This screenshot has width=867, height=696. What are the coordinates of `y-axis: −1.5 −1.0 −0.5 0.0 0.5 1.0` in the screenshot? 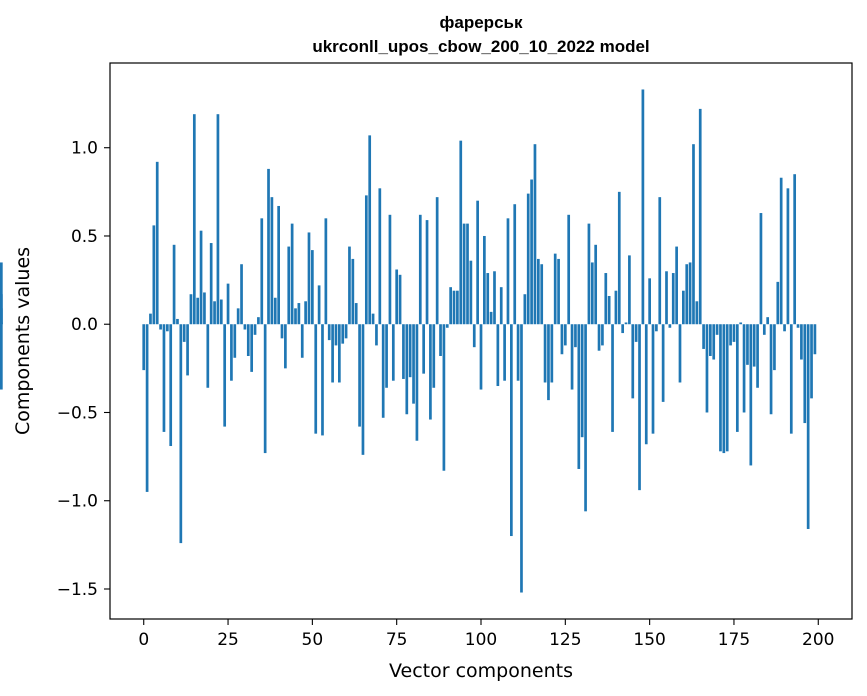 It's located at (83, 369).